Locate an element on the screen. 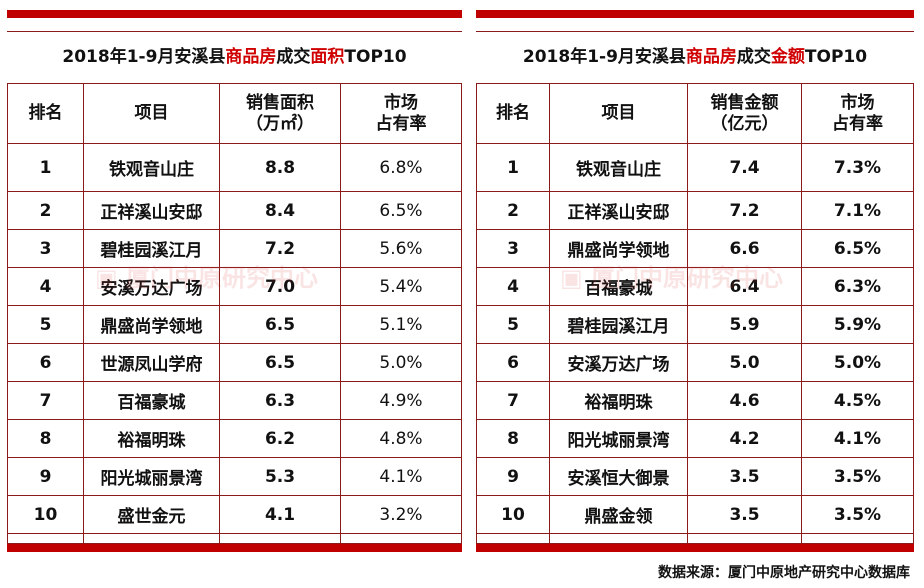 The height and width of the screenshot is (588, 924). value-cell: 8.4 is located at coordinates (280, 210).